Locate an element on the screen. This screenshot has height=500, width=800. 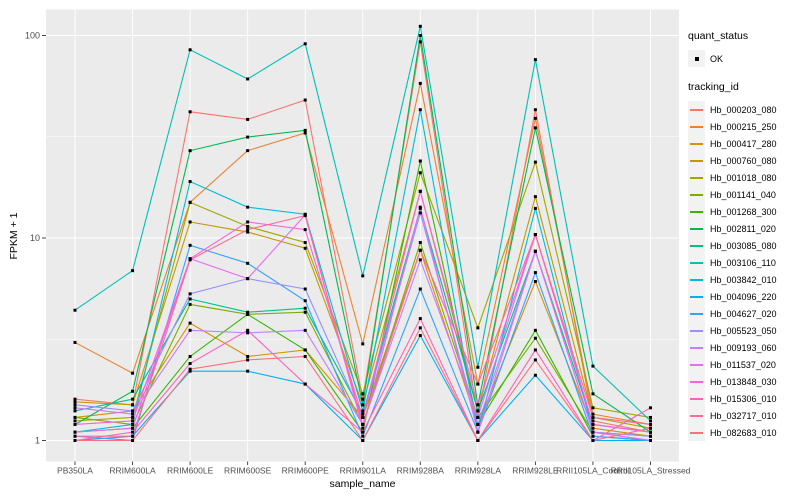
tracking-id-label: Hb_082683_010 is located at coordinates (743, 432).